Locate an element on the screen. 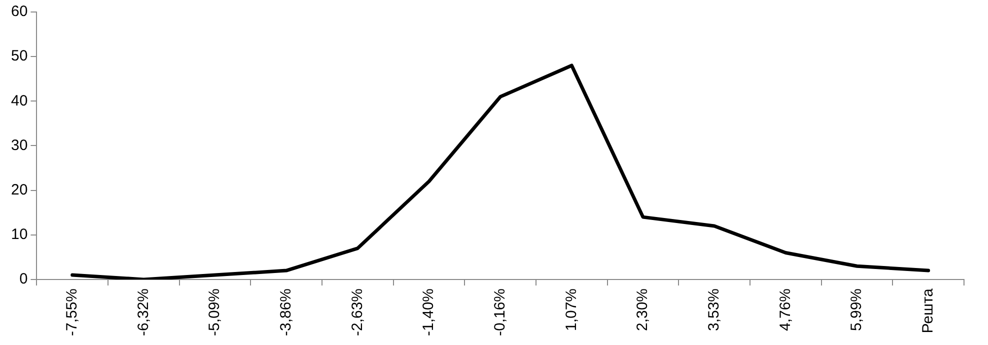 This screenshot has height=345, width=988. x-tick-label: -1,40% is located at coordinates (429, 312).